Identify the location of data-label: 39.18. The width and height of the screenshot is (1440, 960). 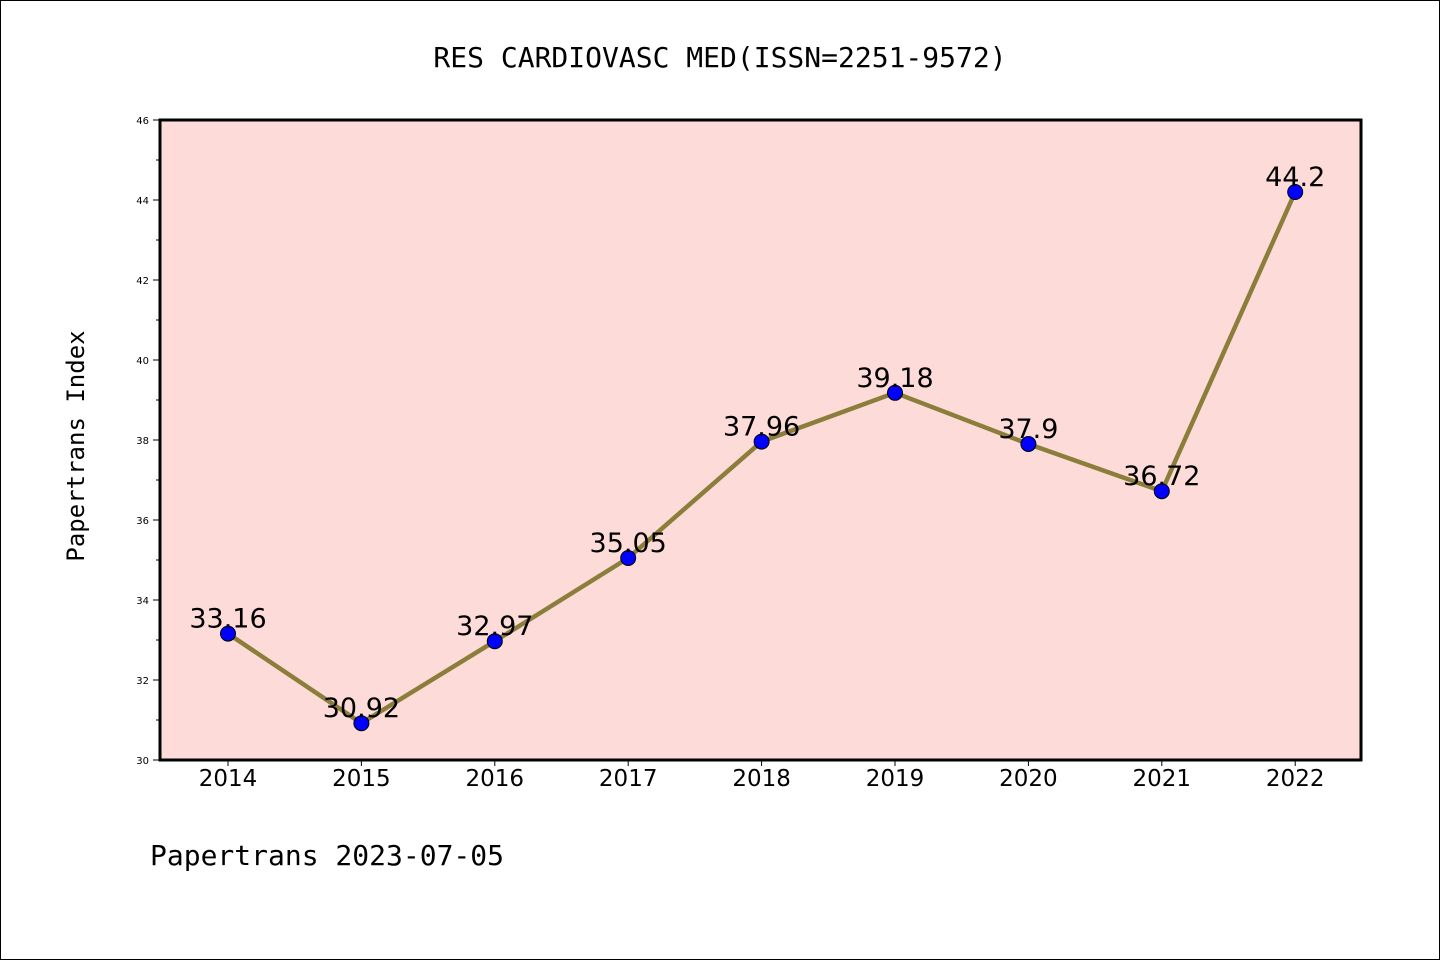
(894, 378).